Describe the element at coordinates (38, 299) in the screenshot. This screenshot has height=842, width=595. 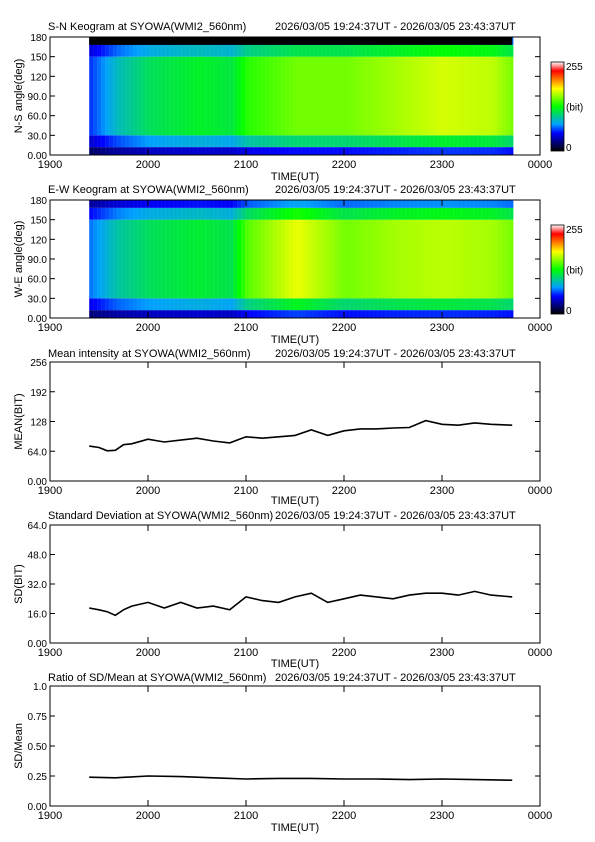
I see `y-tick-label: 30.0` at that location.